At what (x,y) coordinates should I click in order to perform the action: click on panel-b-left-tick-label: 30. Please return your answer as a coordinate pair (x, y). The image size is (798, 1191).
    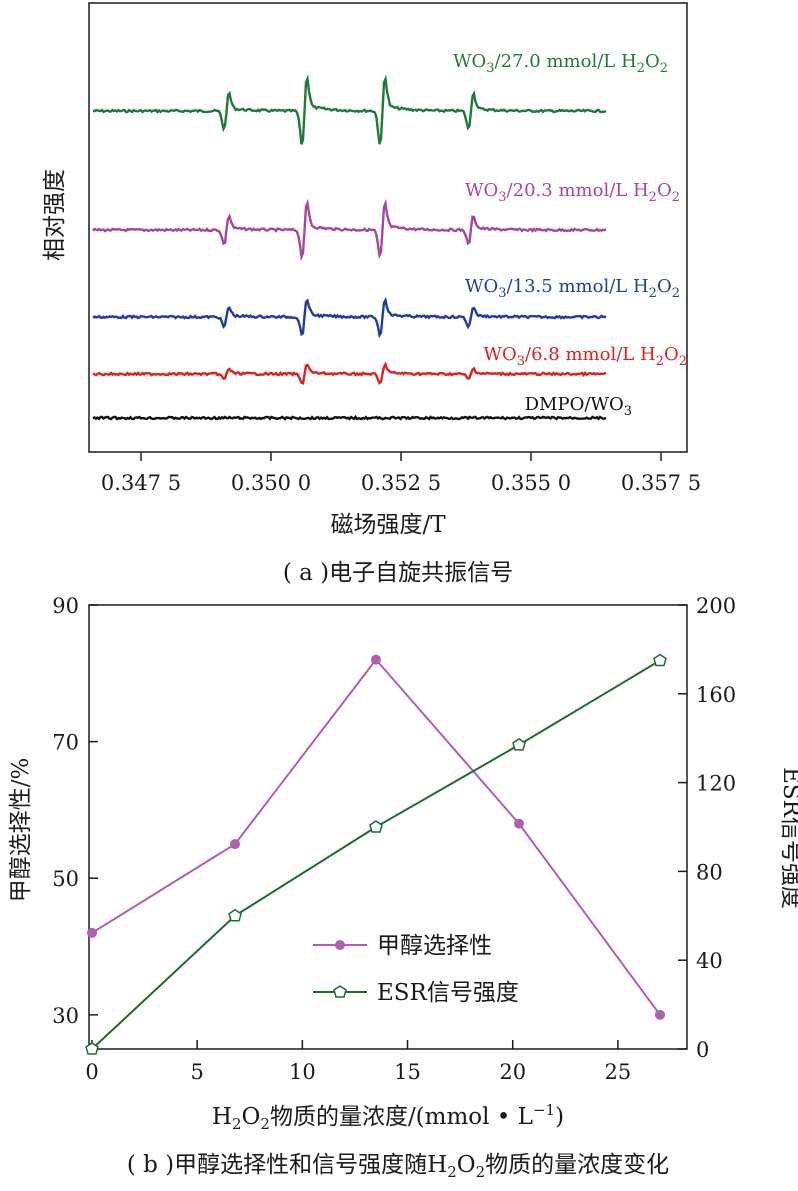
    Looking at the image, I should click on (65, 1016).